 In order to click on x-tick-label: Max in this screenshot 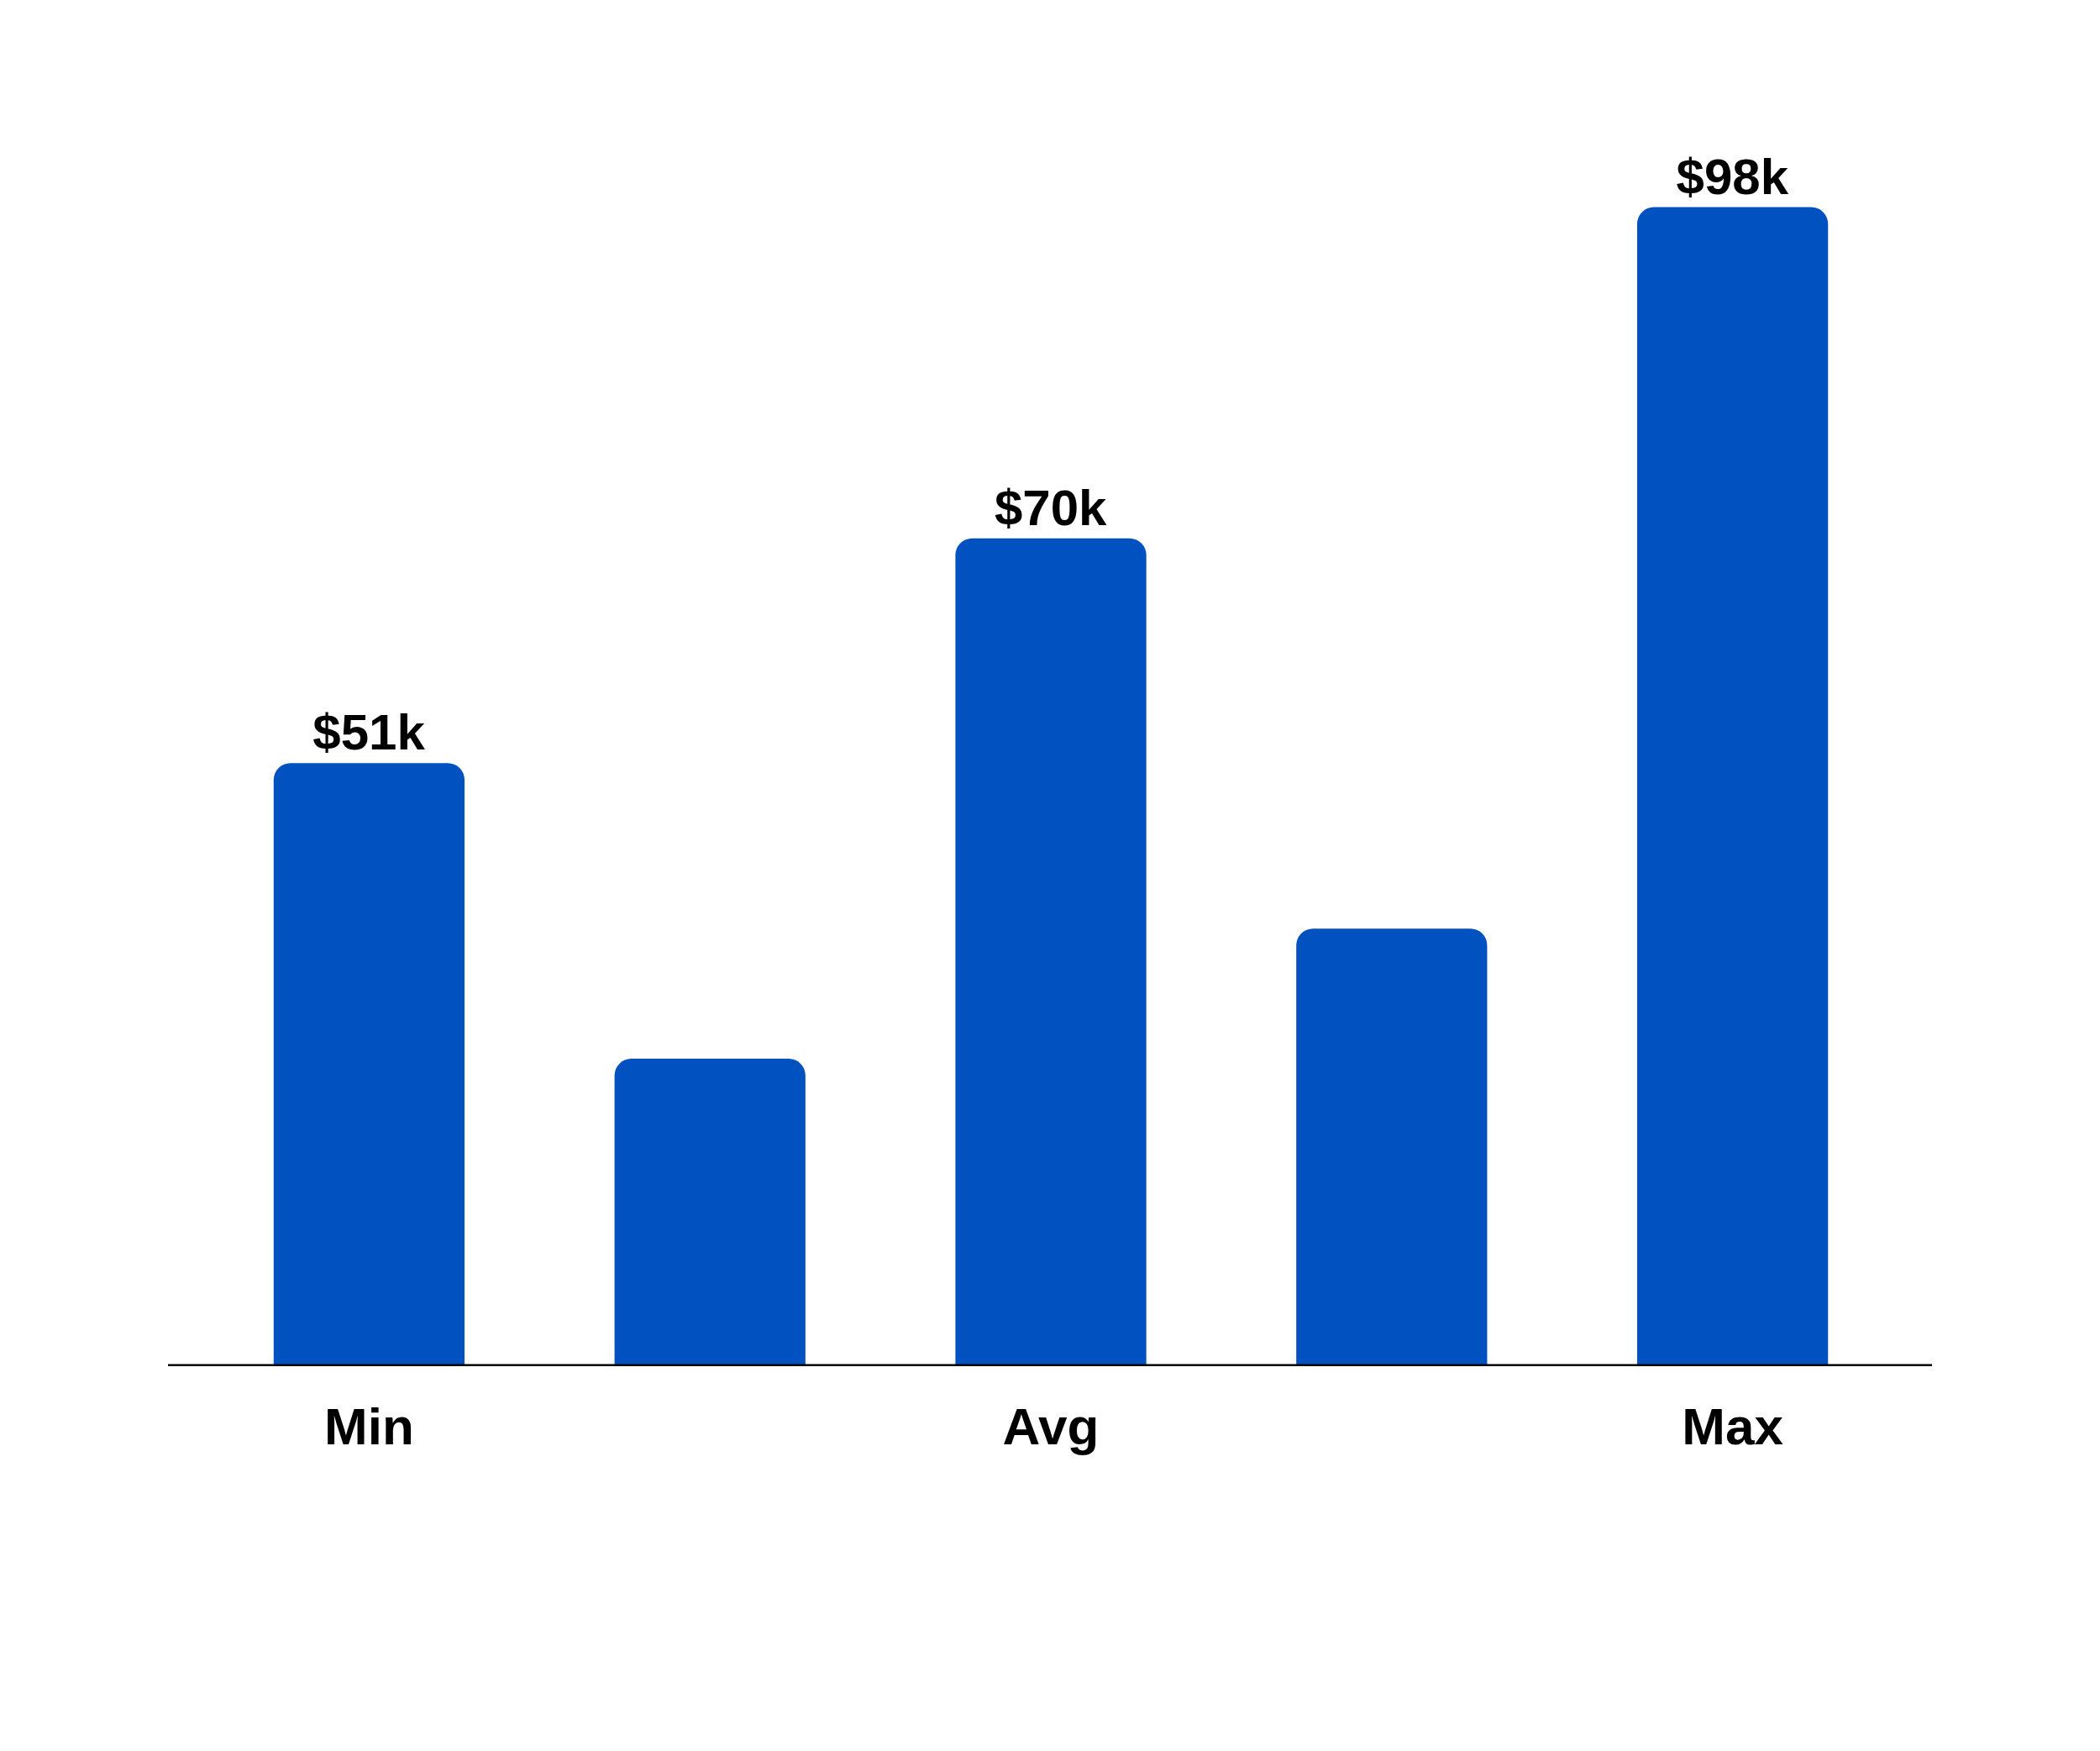, I will do `click(1733, 1426)`.